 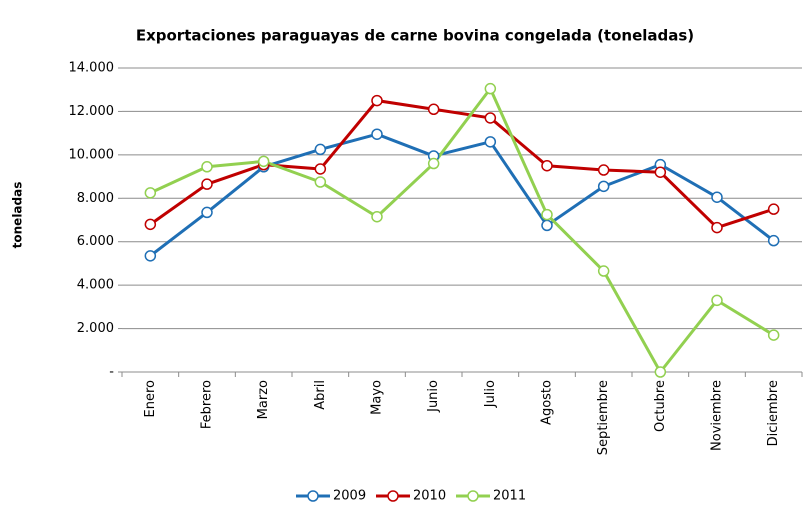 What do you see at coordinates (429, 496) in the screenshot?
I see `legend-label: 2010` at bounding box center [429, 496].